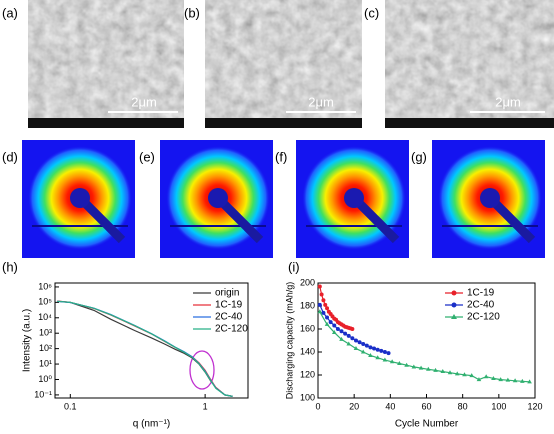  What do you see at coordinates (152, 424) in the screenshot?
I see `x-axis-label: q (nm⁻¹)` at bounding box center [152, 424].